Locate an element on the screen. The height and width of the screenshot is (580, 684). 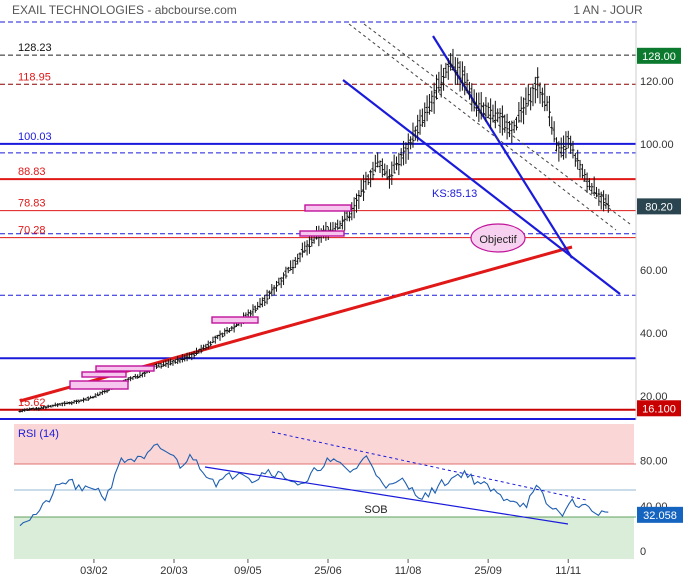
level-label: 118.95 is located at coordinates (34, 77).